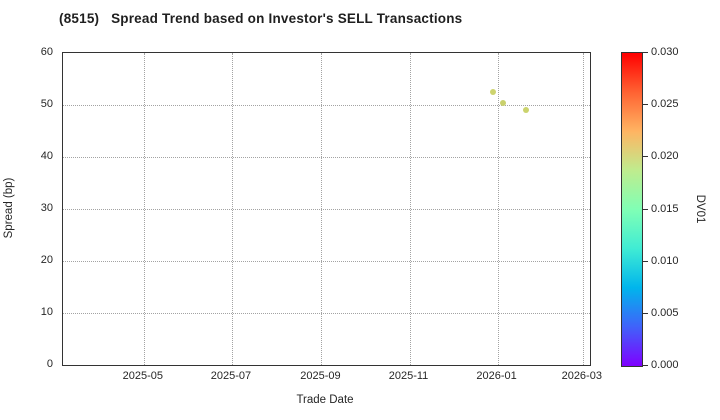 This screenshot has height=420, width=720. I want to click on colorbar-tick-label: 0.005, so click(665, 312).